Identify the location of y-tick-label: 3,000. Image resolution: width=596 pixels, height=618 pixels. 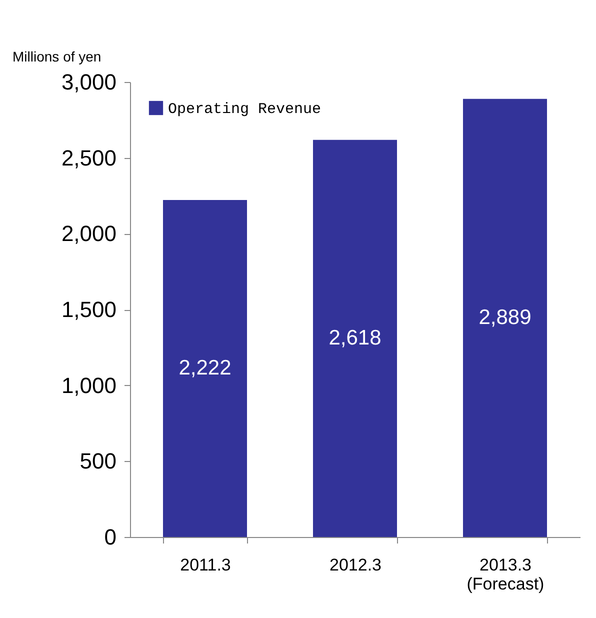
(88, 82).